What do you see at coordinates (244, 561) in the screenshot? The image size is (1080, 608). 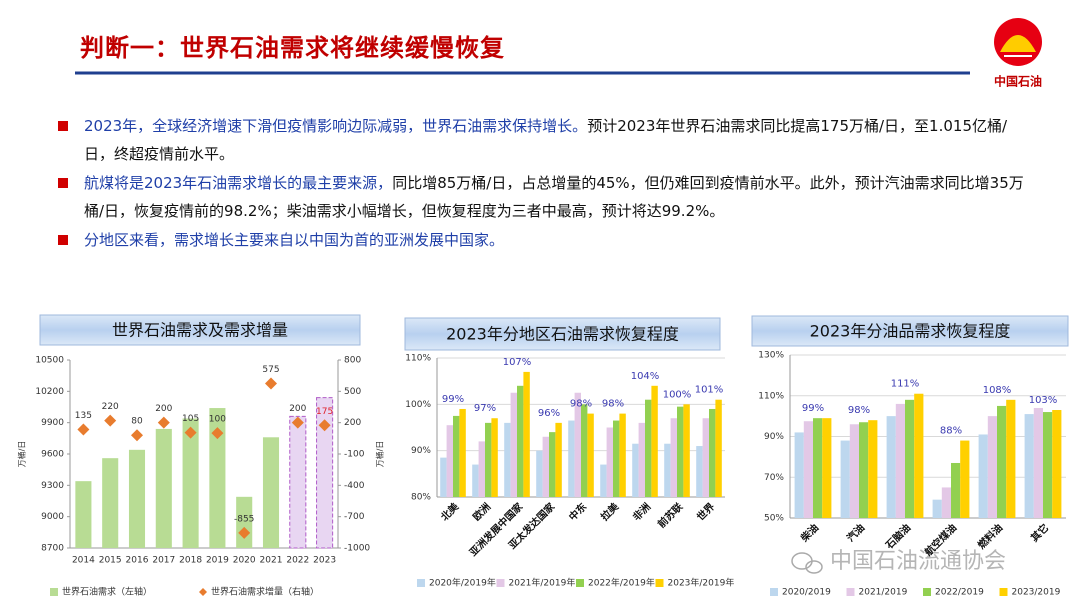 I see `x-tick-label: 2020` at bounding box center [244, 561].